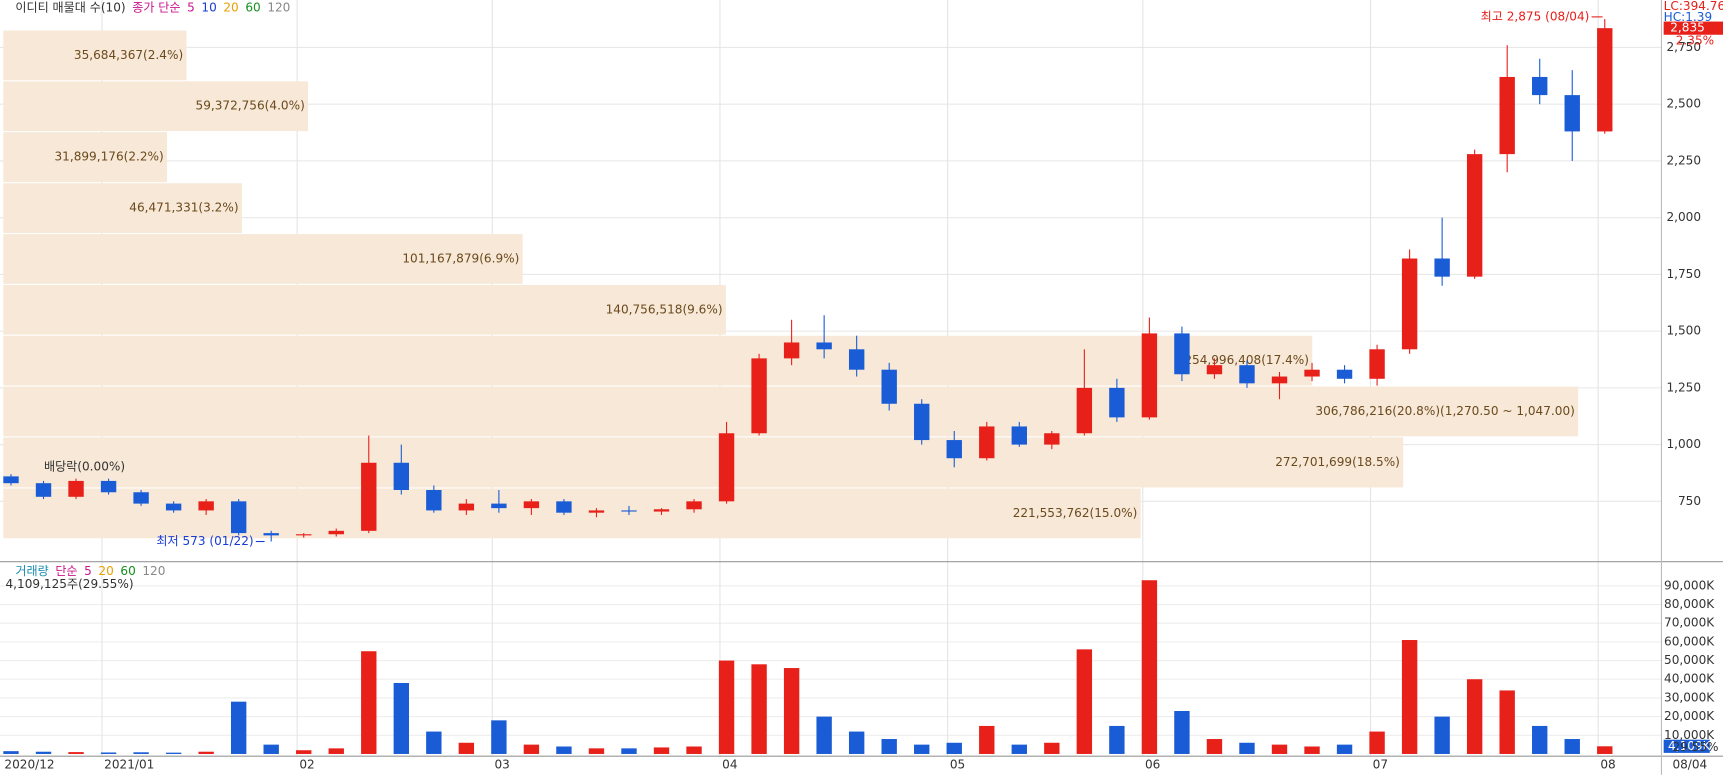 The width and height of the screenshot is (1723, 775). I want to click on legend-entry: 20, so click(230, 7).